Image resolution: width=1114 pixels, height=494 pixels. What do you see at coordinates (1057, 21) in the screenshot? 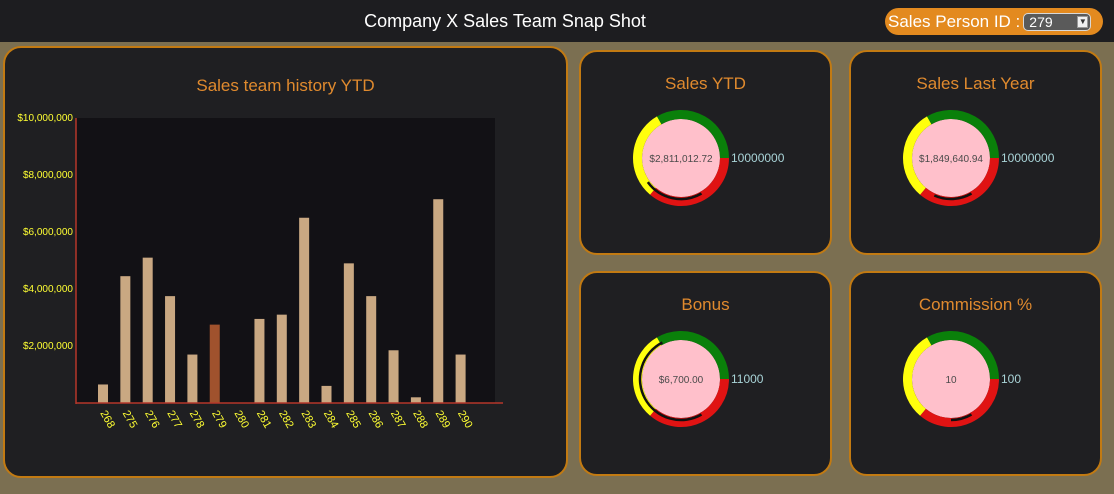
I see `sales-person-dropdown: 279 ▼` at bounding box center [1057, 21].